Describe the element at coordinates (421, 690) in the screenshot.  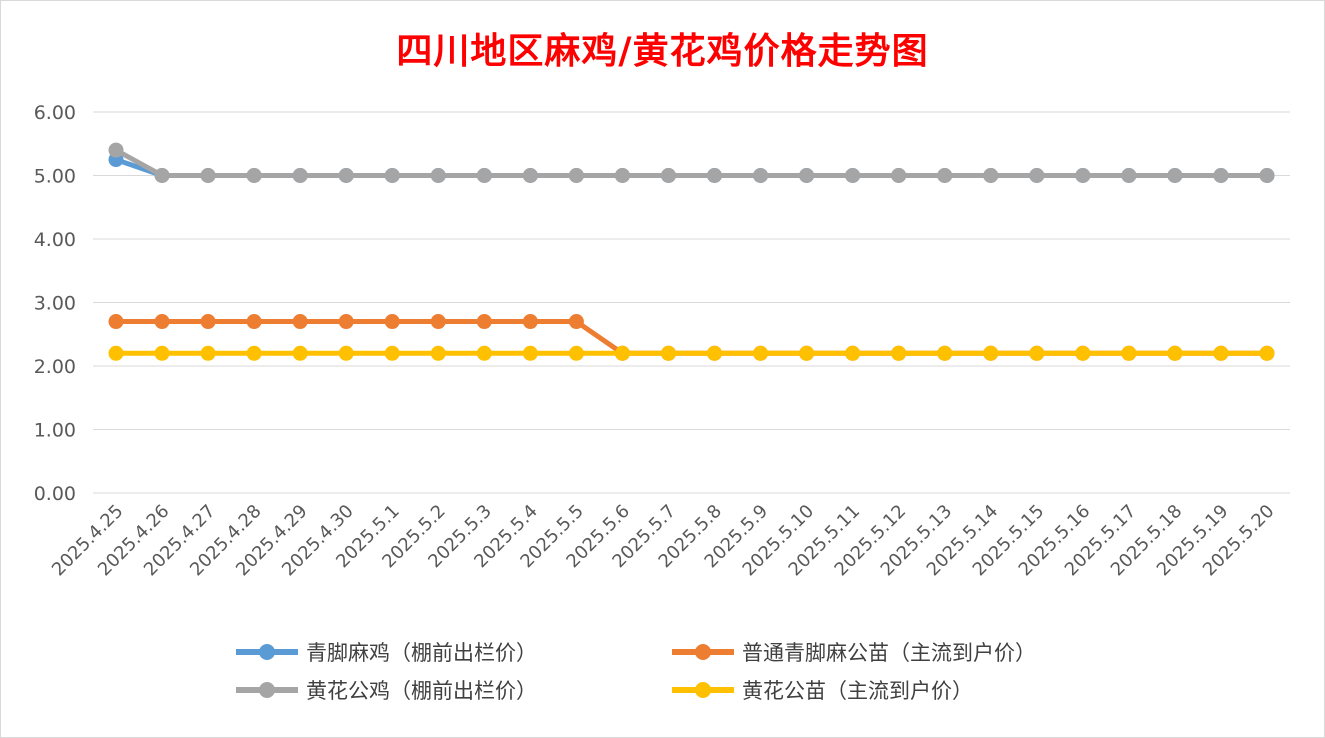
I see `legend-label: 黄花公鸡（棚前出栏价）` at that location.